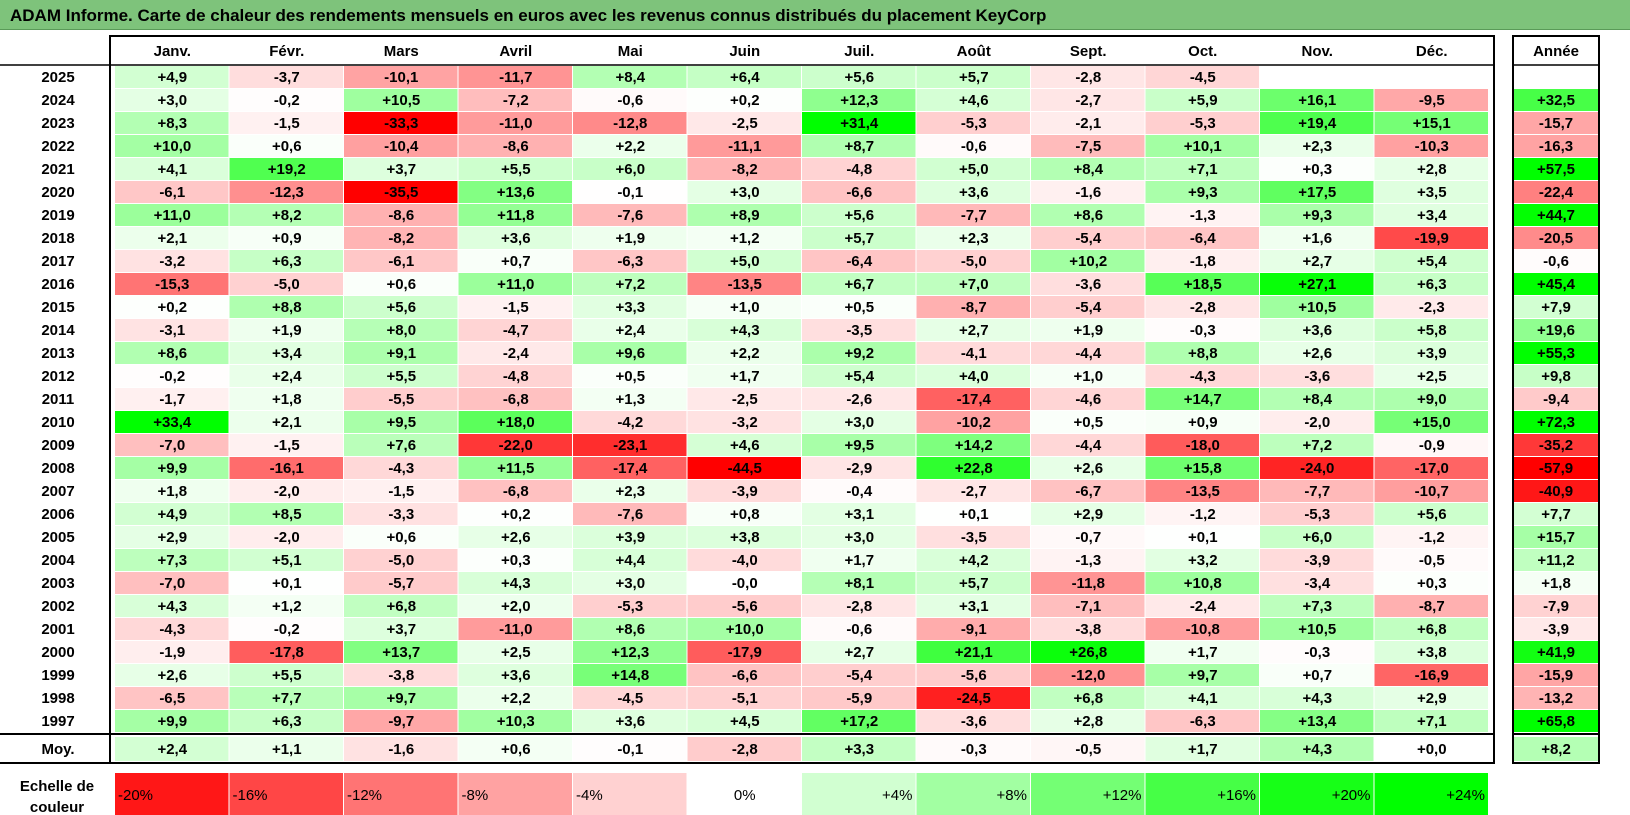 The width and height of the screenshot is (1630, 815). What do you see at coordinates (401, 468) in the screenshot?
I see `cell-value: -4,3` at bounding box center [401, 468].